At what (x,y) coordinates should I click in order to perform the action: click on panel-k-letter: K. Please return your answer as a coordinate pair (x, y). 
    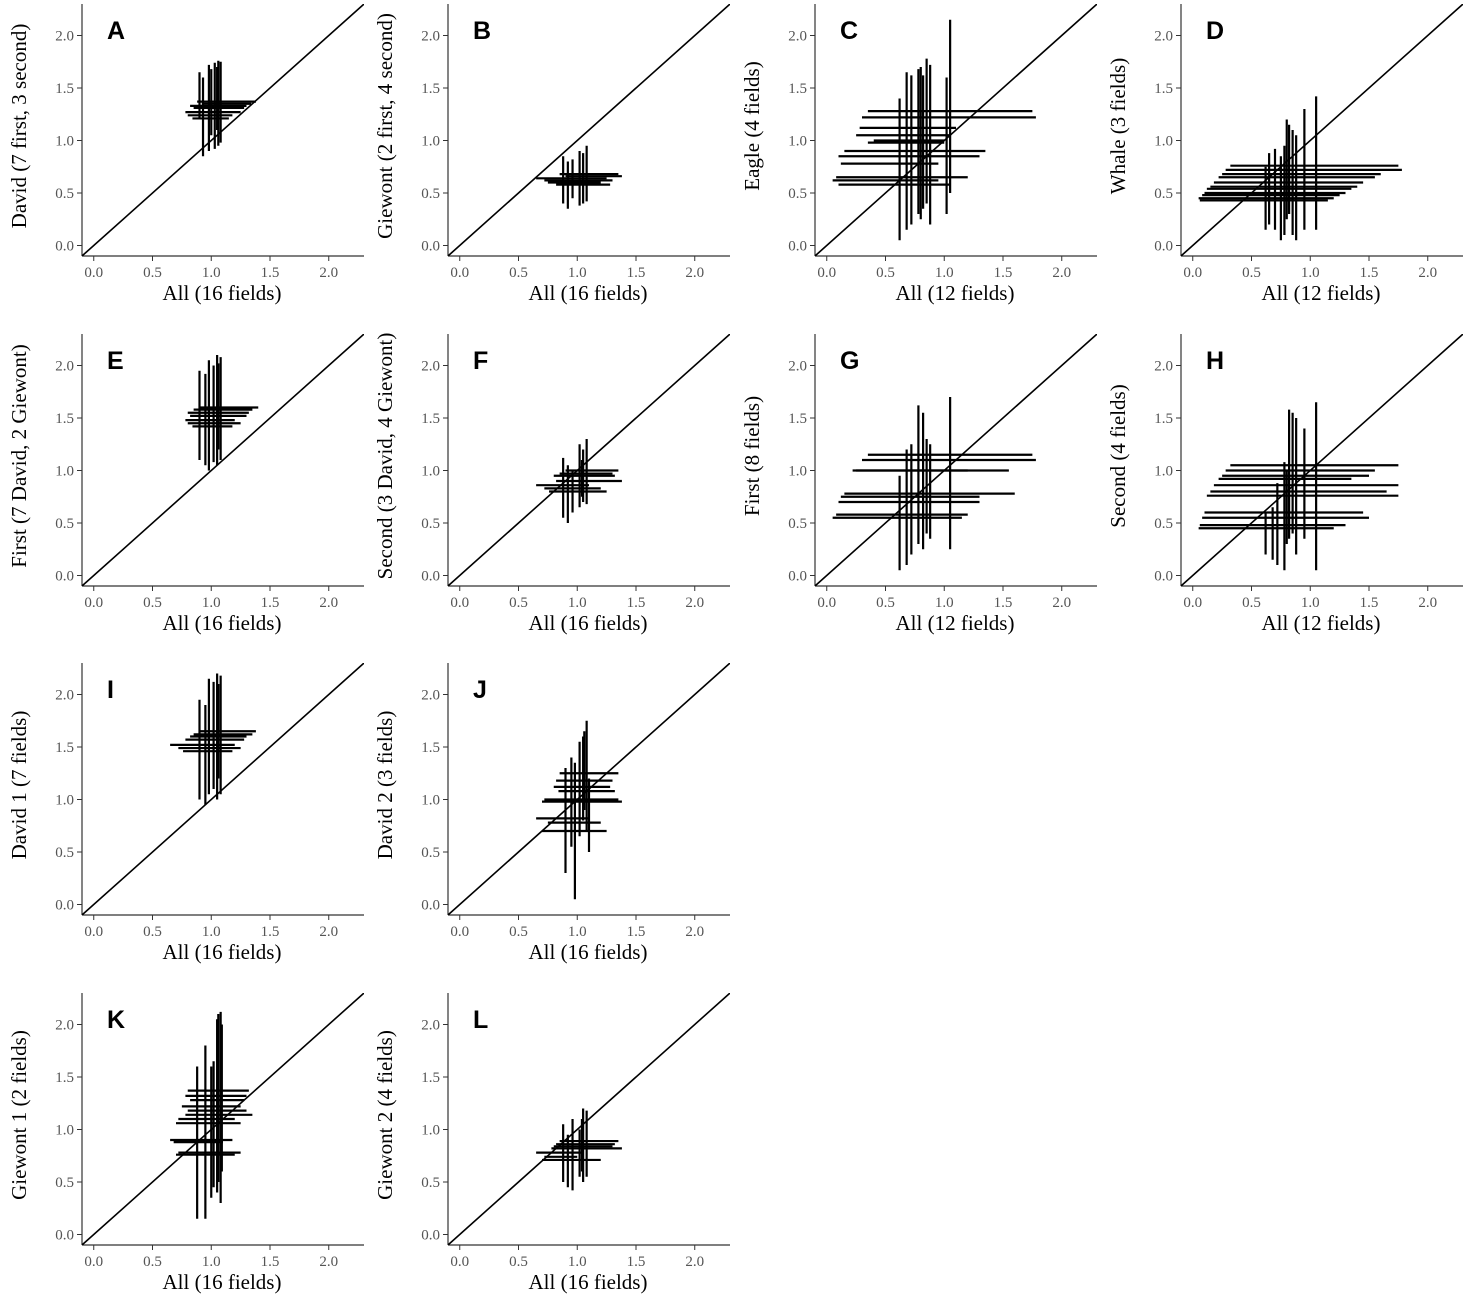
    Looking at the image, I should click on (116, 1020).